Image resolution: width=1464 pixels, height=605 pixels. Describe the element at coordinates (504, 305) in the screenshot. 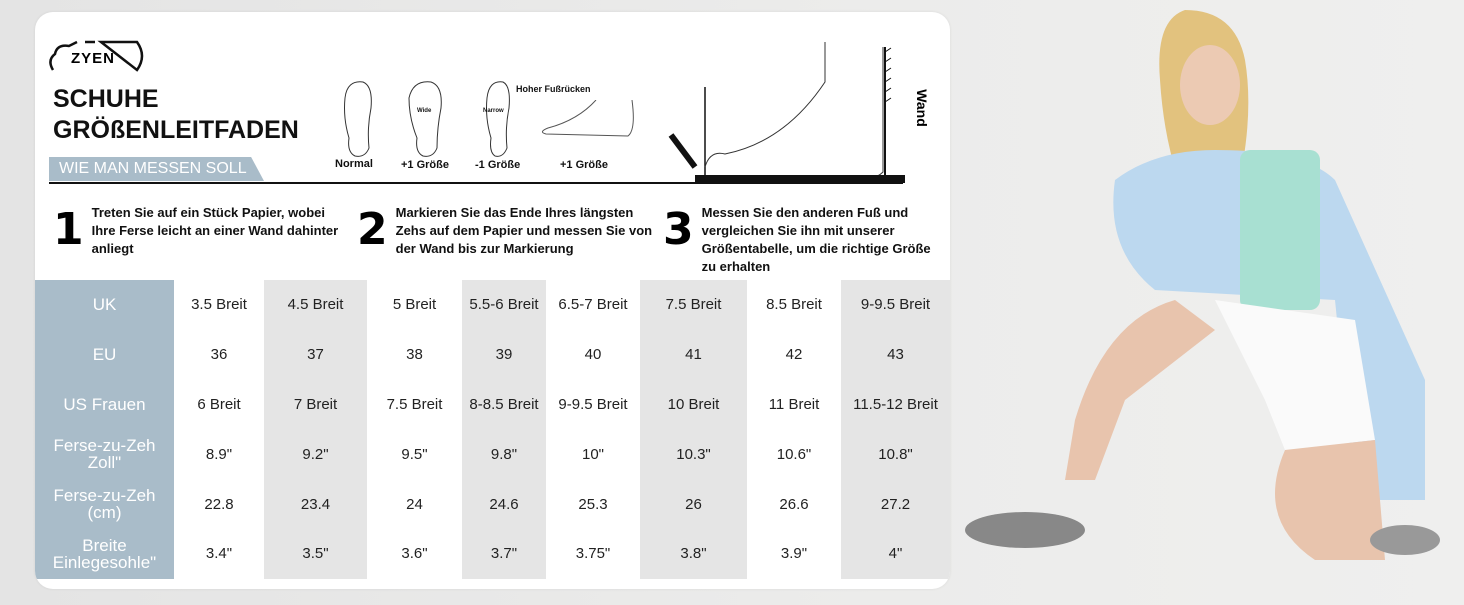

I see `table-cell: 5.5-6 Breit` at that location.